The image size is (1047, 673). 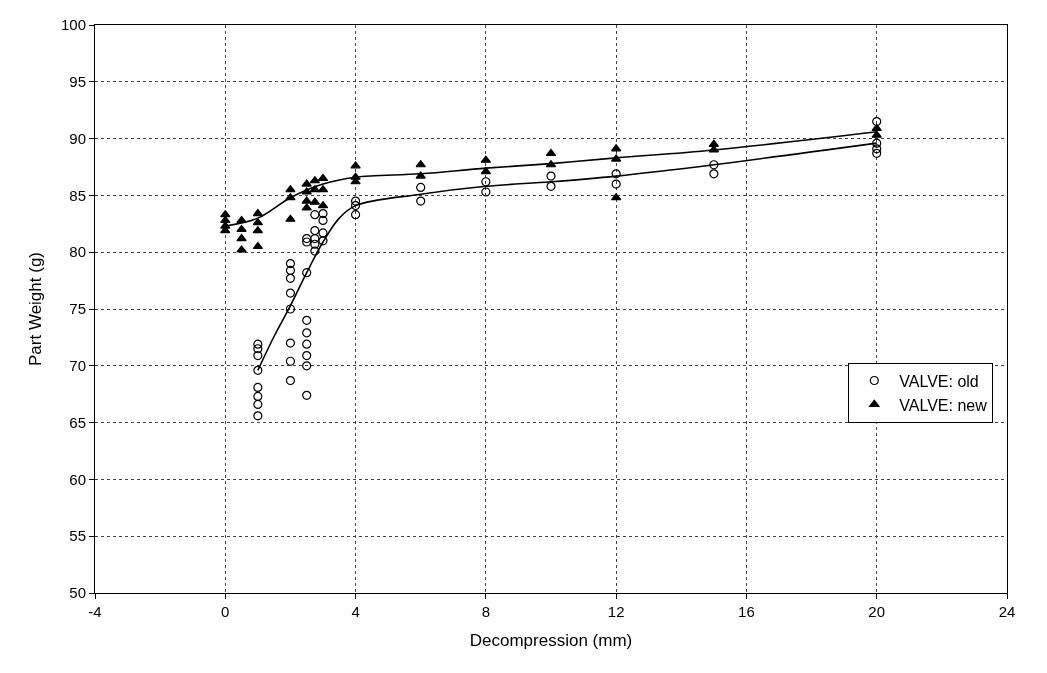 I want to click on x-tick-label: 0, so click(x=225, y=611).